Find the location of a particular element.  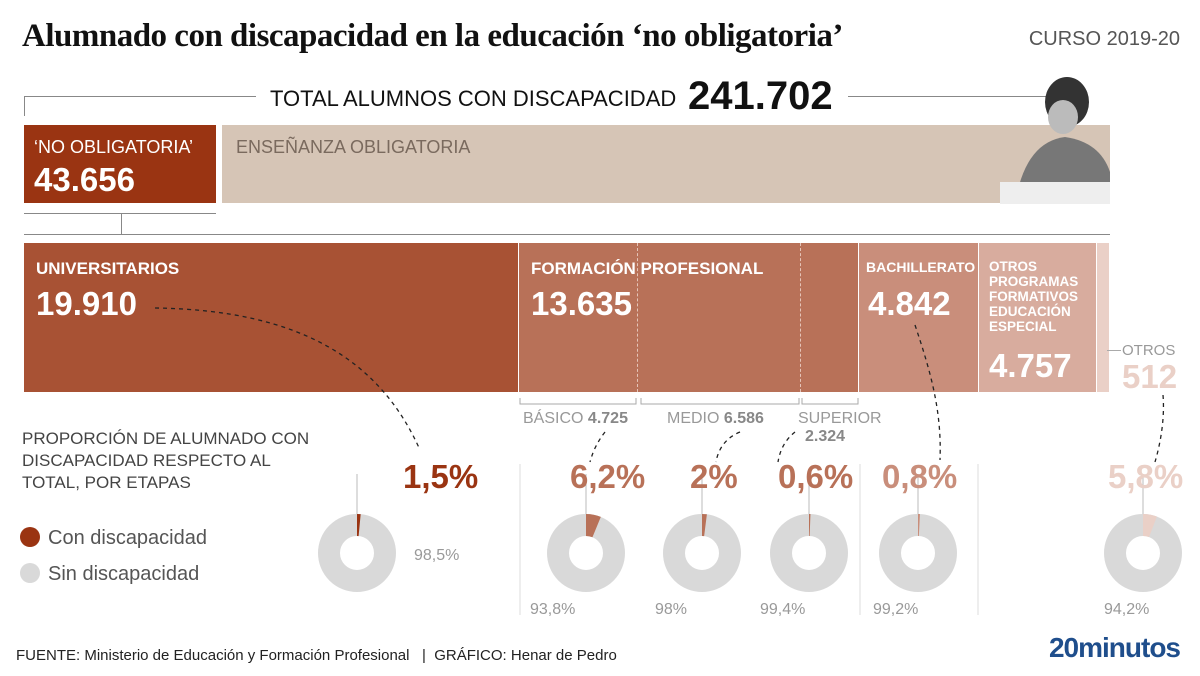

obligatoria-label: ENSEÑANZA OBLIGATORIA is located at coordinates (353, 147).